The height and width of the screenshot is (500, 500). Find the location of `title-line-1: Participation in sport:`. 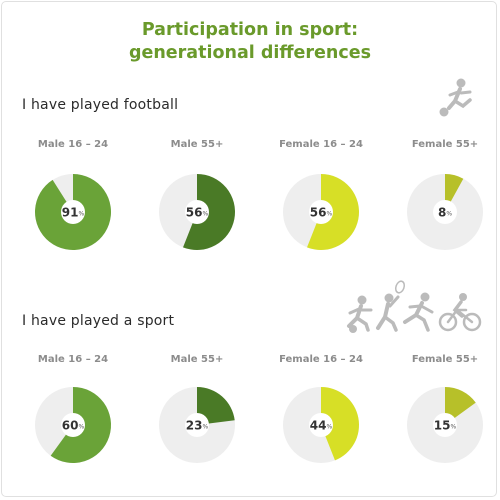

title-line-1: Participation in sport: is located at coordinates (250, 30).